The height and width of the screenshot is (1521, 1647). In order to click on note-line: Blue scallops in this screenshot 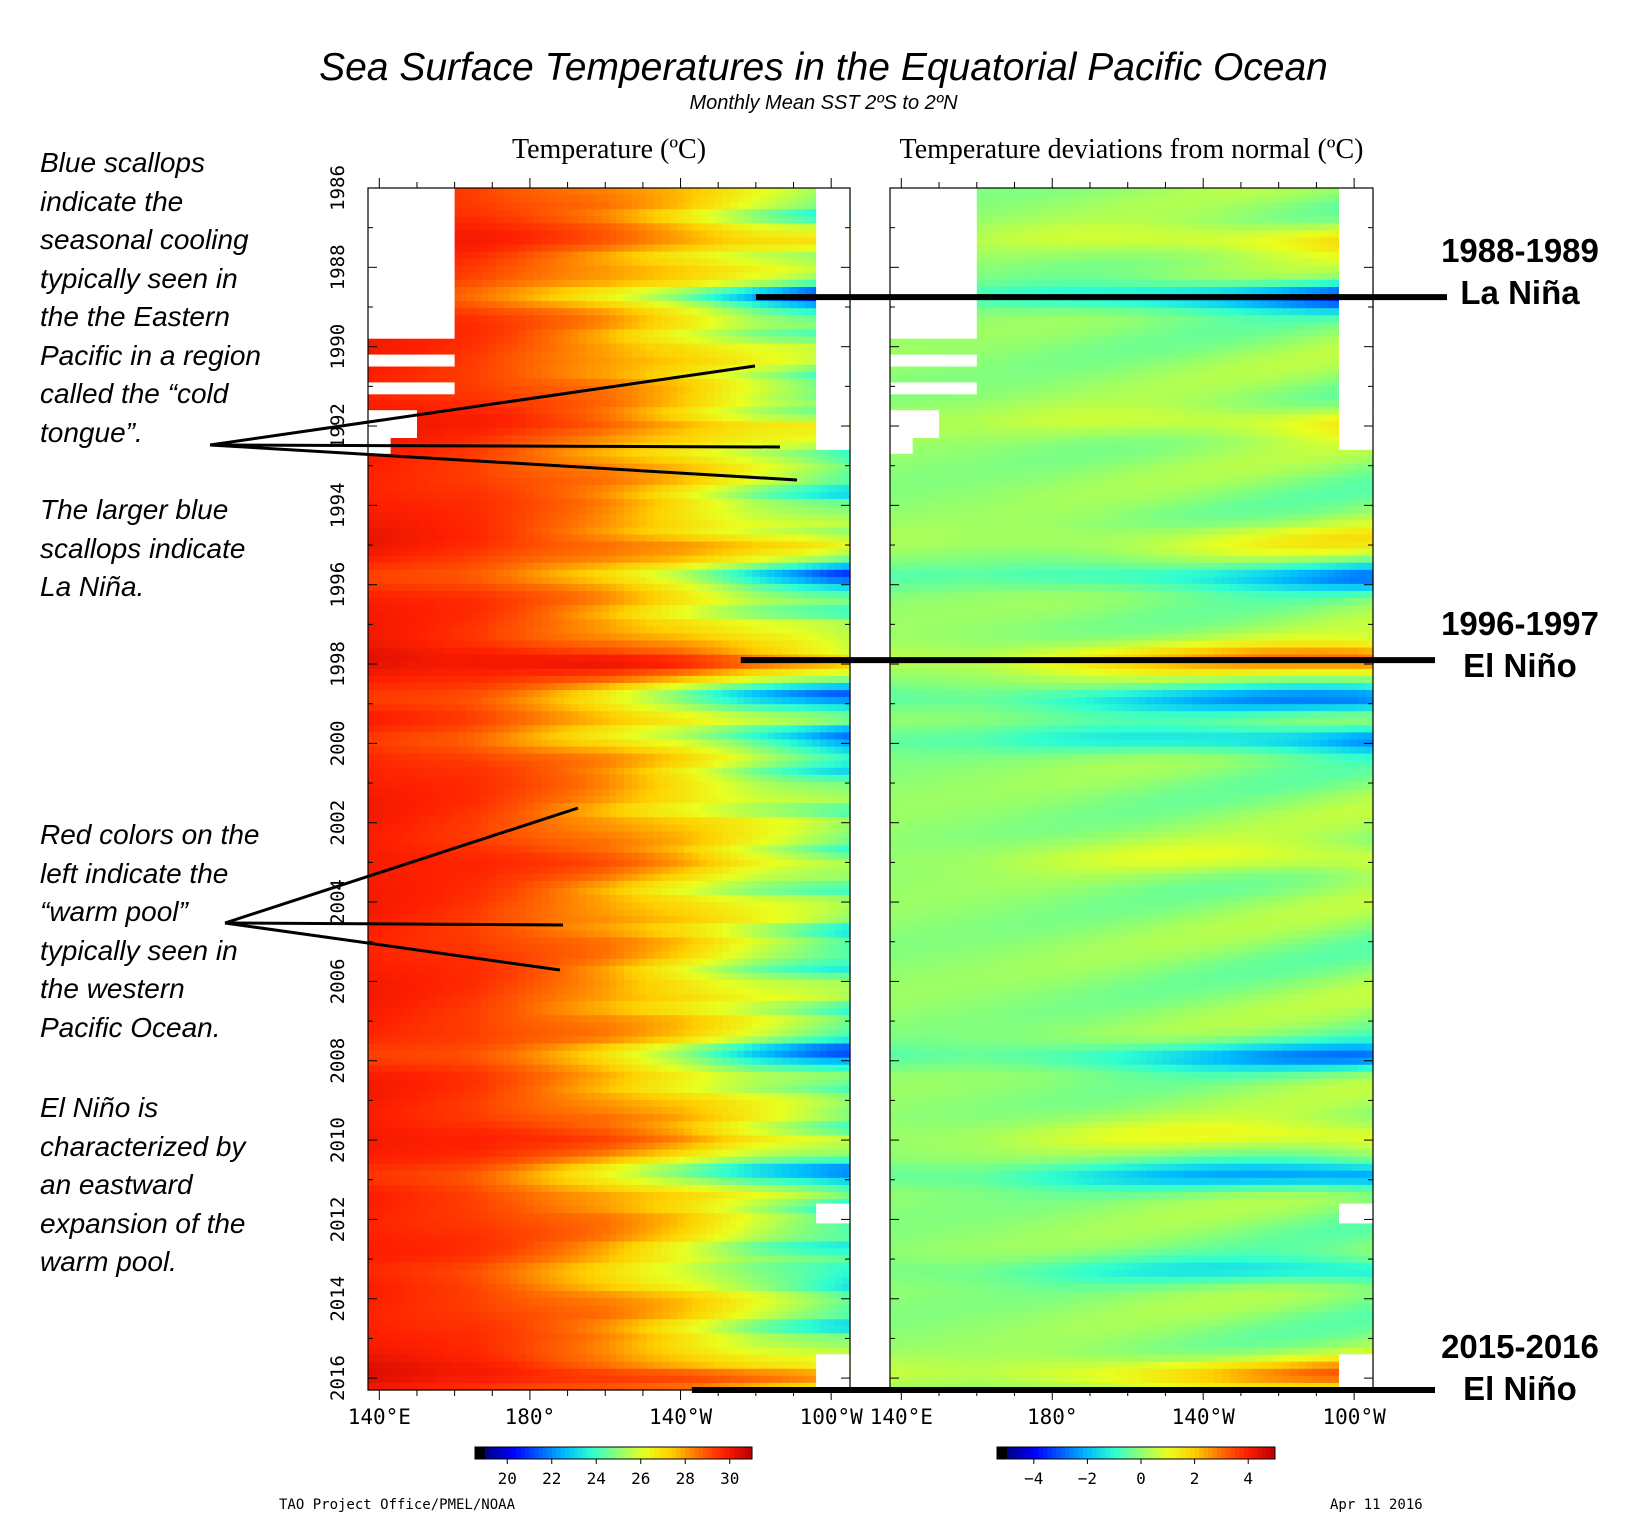, I will do `click(175, 163)`.